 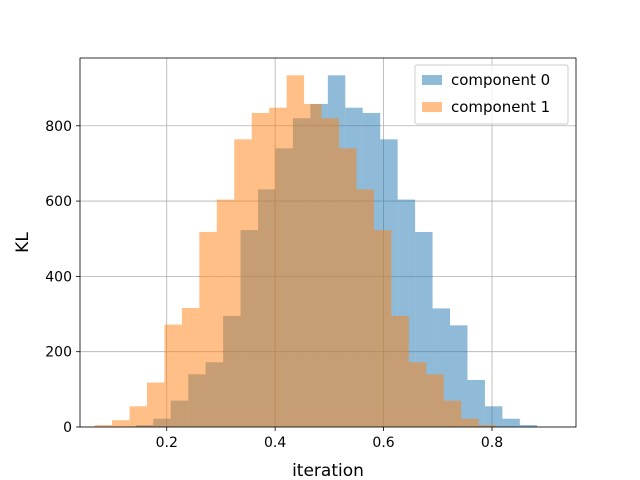 What do you see at coordinates (328, 470) in the screenshot?
I see `x-axis-label: iteration` at bounding box center [328, 470].